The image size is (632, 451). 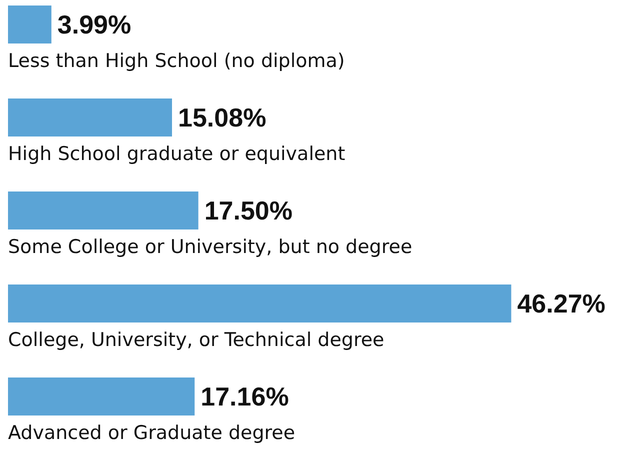 I want to click on y-tick-label: Some College or University, but no degree, so click(x=210, y=247).